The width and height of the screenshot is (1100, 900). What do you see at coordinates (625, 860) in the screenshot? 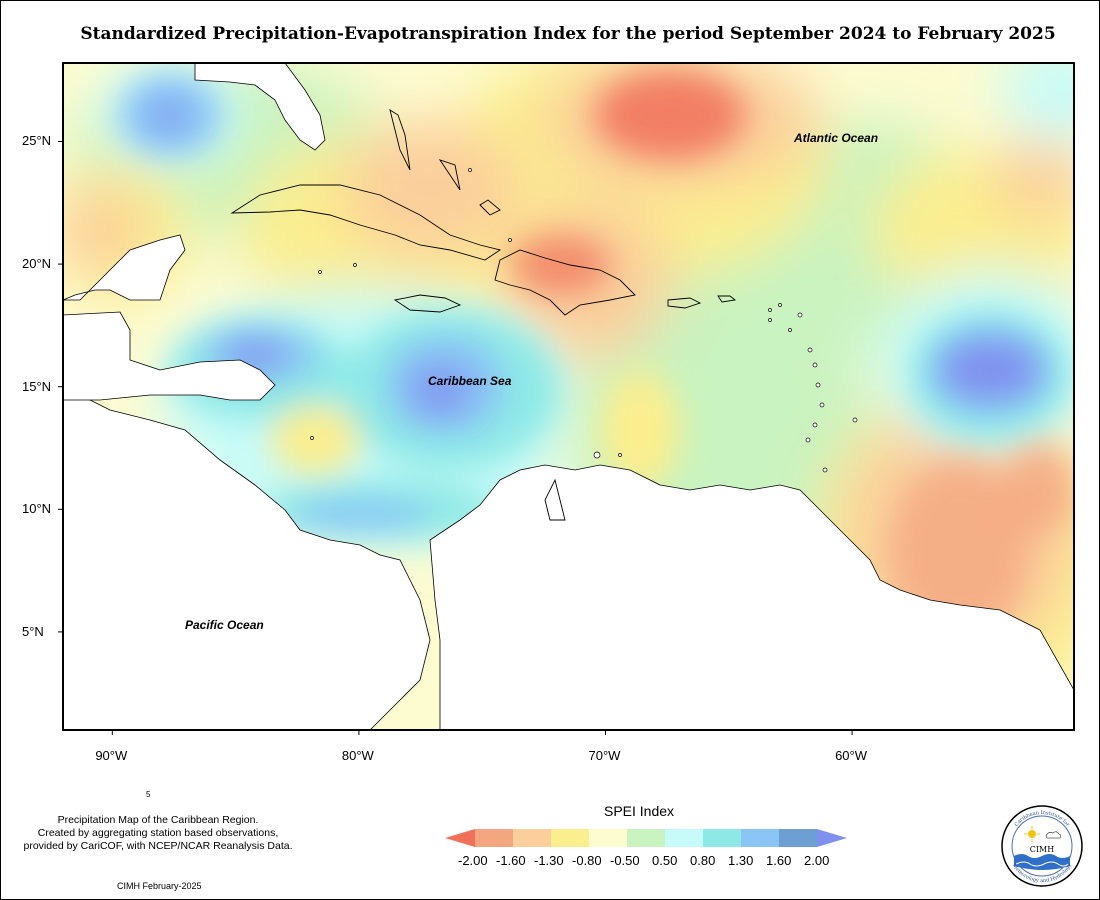
I see `legend-value-label: -0.50` at bounding box center [625, 860].